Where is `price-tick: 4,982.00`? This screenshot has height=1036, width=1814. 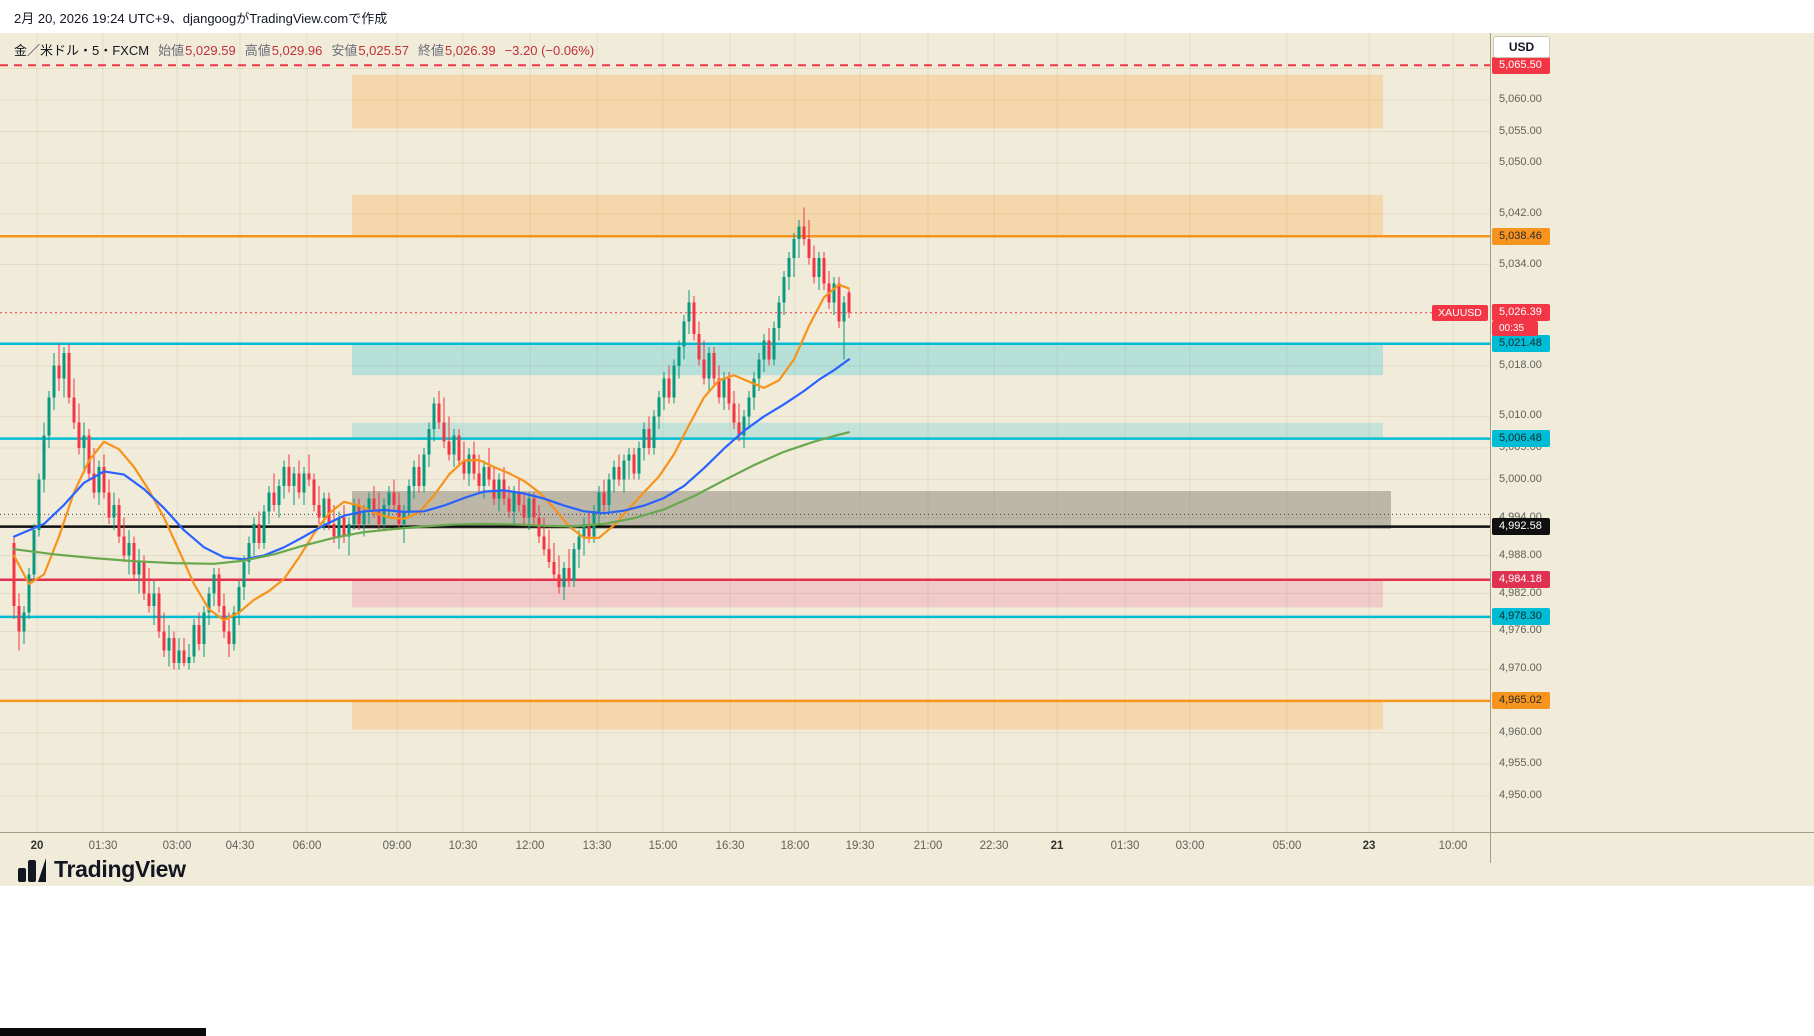 price-tick: 4,982.00 is located at coordinates (1520, 592).